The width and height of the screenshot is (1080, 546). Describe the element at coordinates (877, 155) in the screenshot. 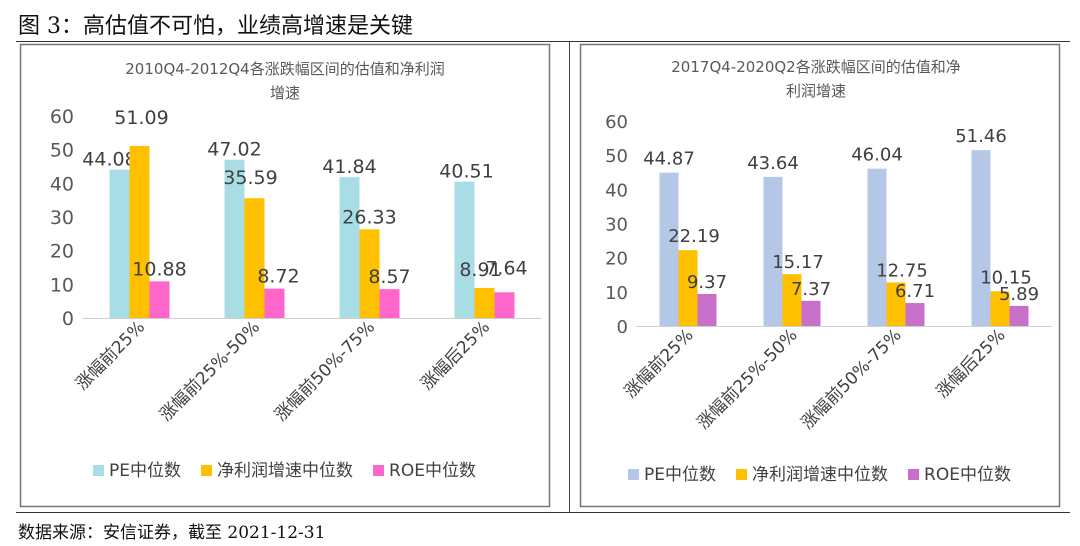

I see `data-label: 46.04` at that location.